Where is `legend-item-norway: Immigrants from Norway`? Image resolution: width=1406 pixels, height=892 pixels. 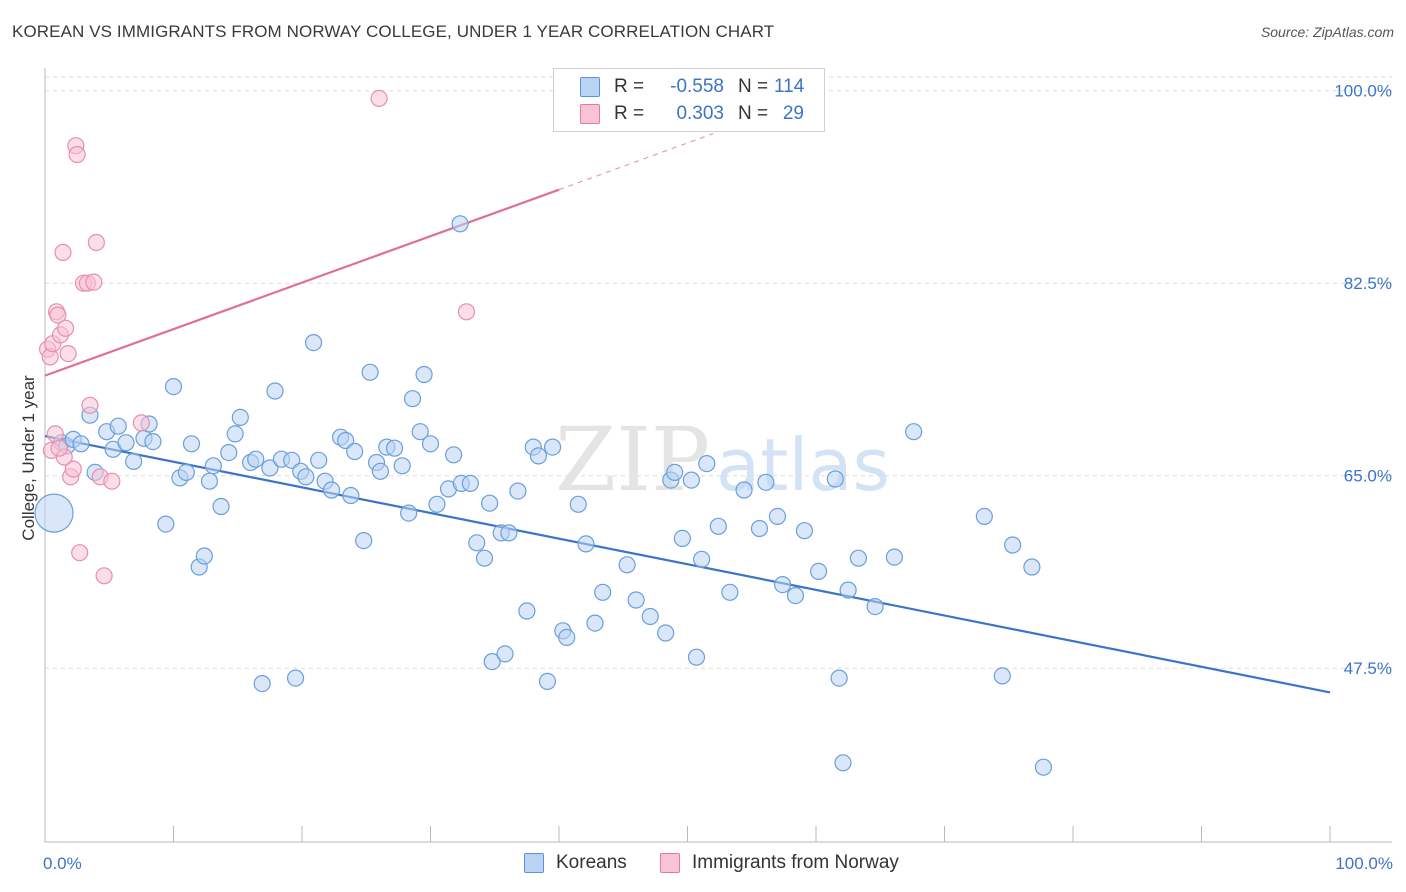
legend-item-norway: Immigrants from Norway is located at coordinates (779, 863).